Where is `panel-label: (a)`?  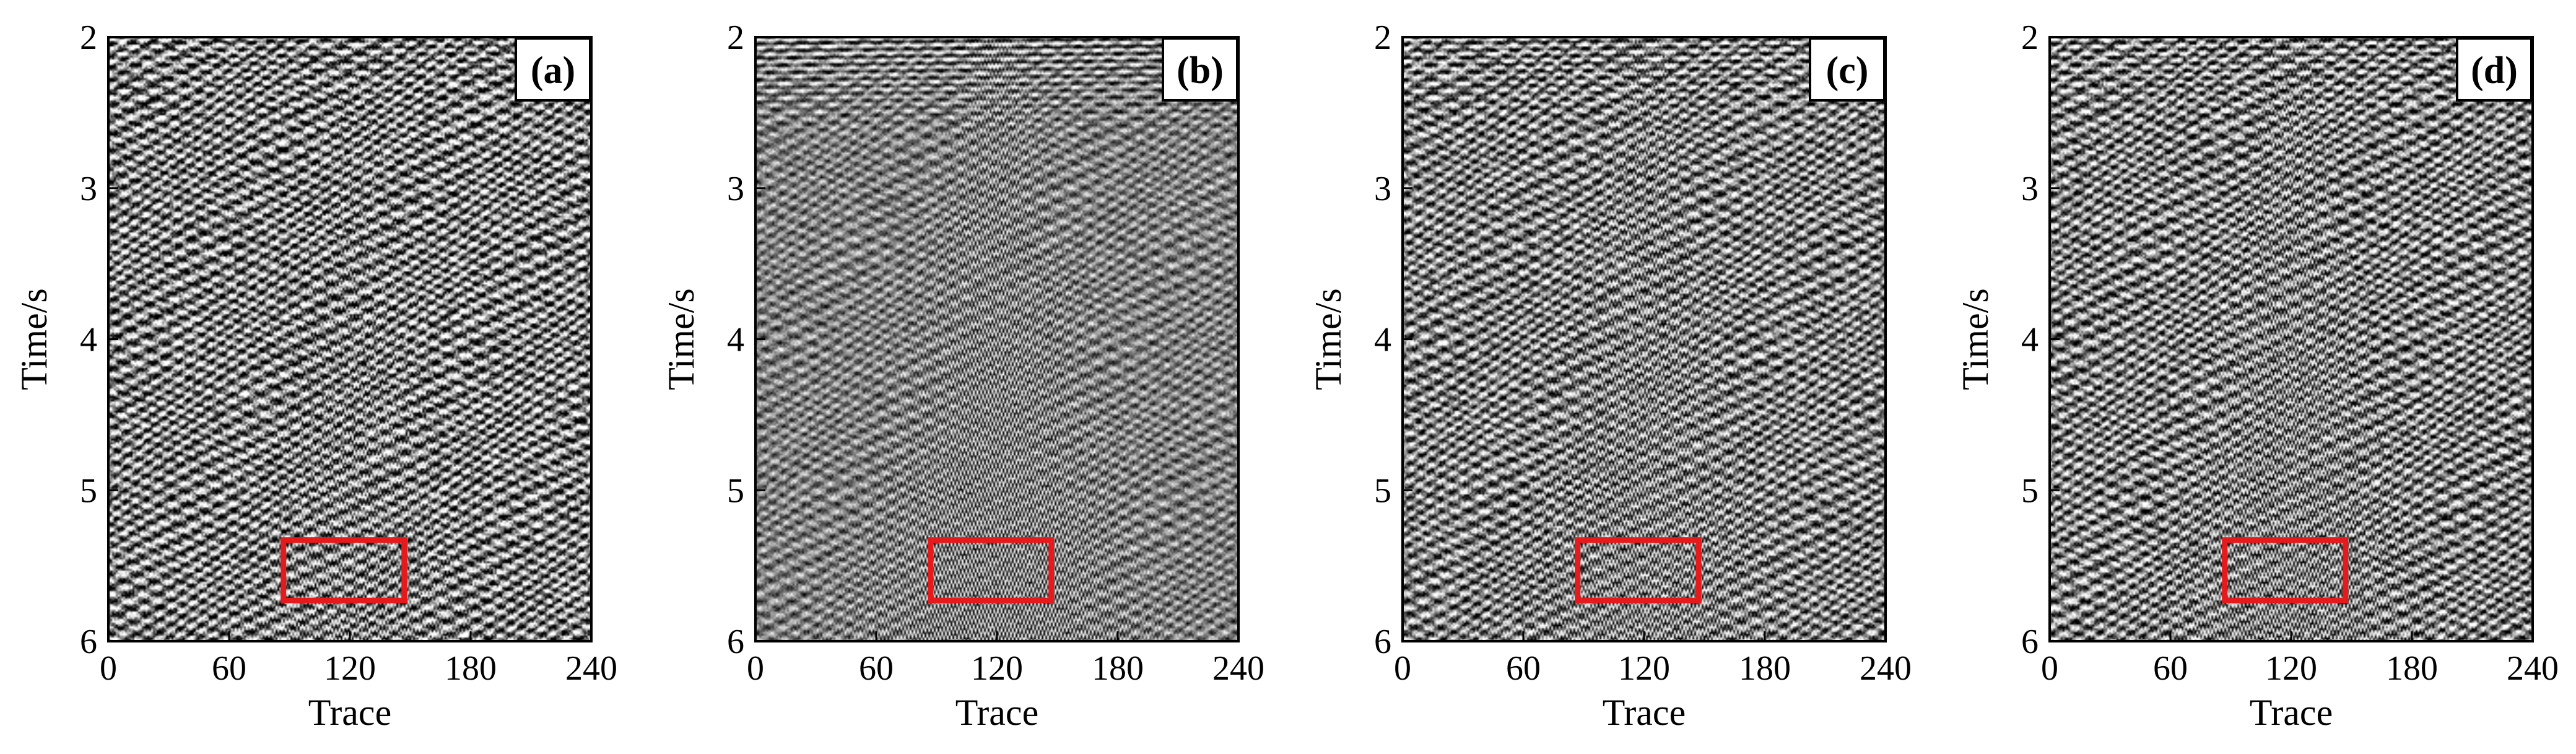 panel-label: (a) is located at coordinates (553, 71).